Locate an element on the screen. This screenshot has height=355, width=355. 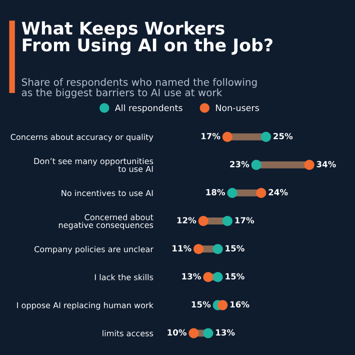
y-tick-label: I lack the skills is located at coordinates (124, 277).